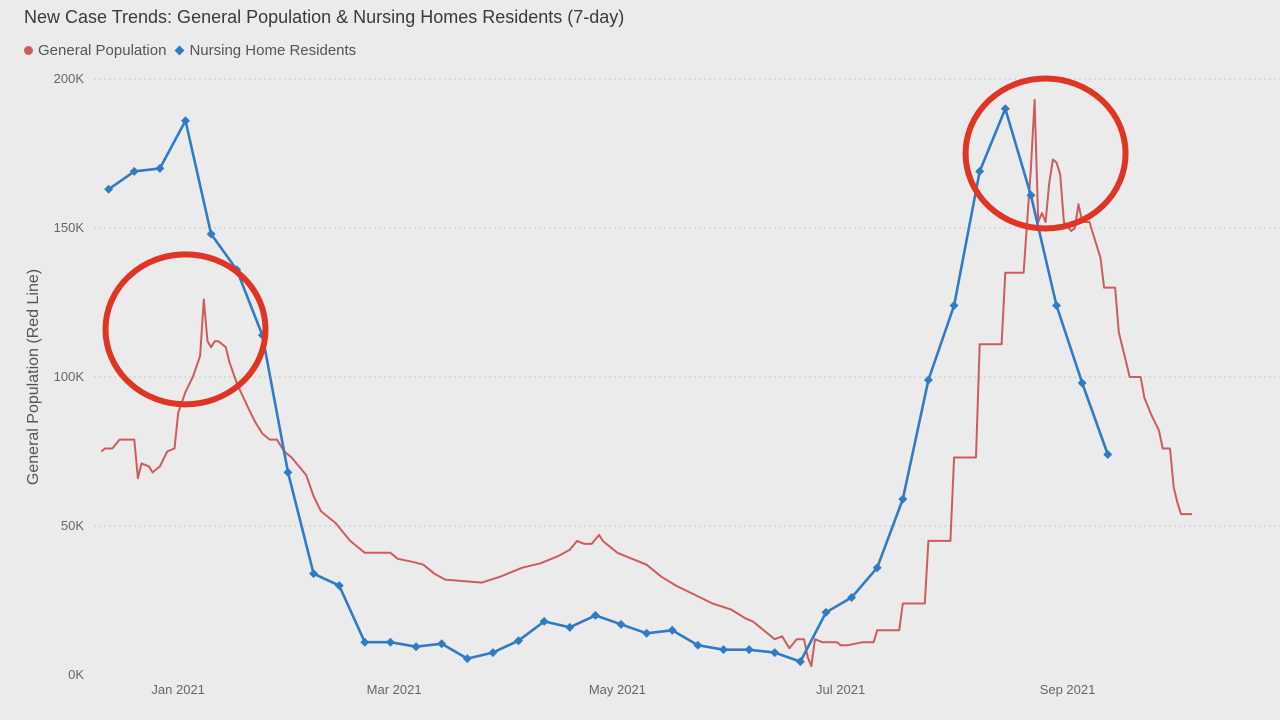  I want to click on x-tick-label: Jul 2021, so click(840, 689).